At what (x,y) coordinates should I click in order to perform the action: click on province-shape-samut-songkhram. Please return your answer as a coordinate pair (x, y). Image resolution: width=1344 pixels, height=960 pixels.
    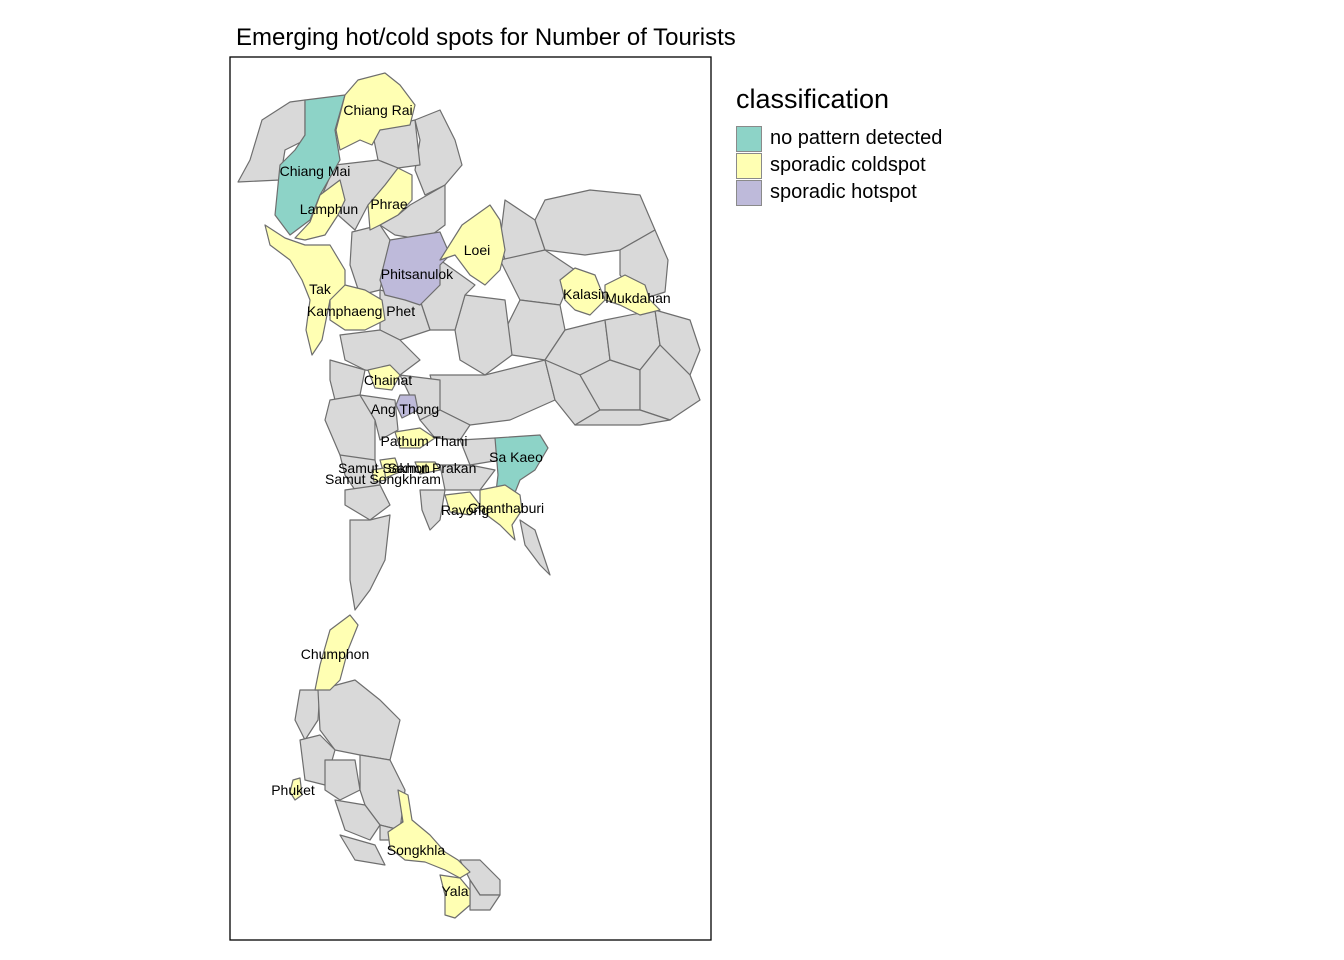
    Looking at the image, I should click on (379, 475).